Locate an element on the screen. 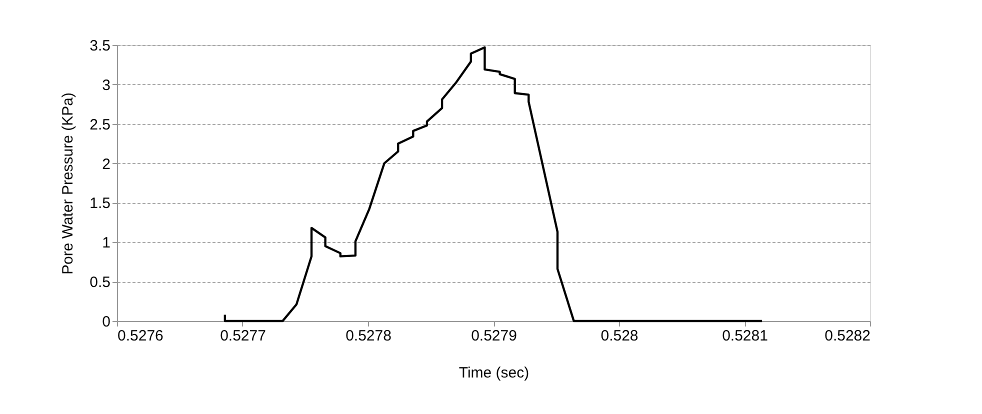  x-tick-label: 0.5281 is located at coordinates (745, 336).